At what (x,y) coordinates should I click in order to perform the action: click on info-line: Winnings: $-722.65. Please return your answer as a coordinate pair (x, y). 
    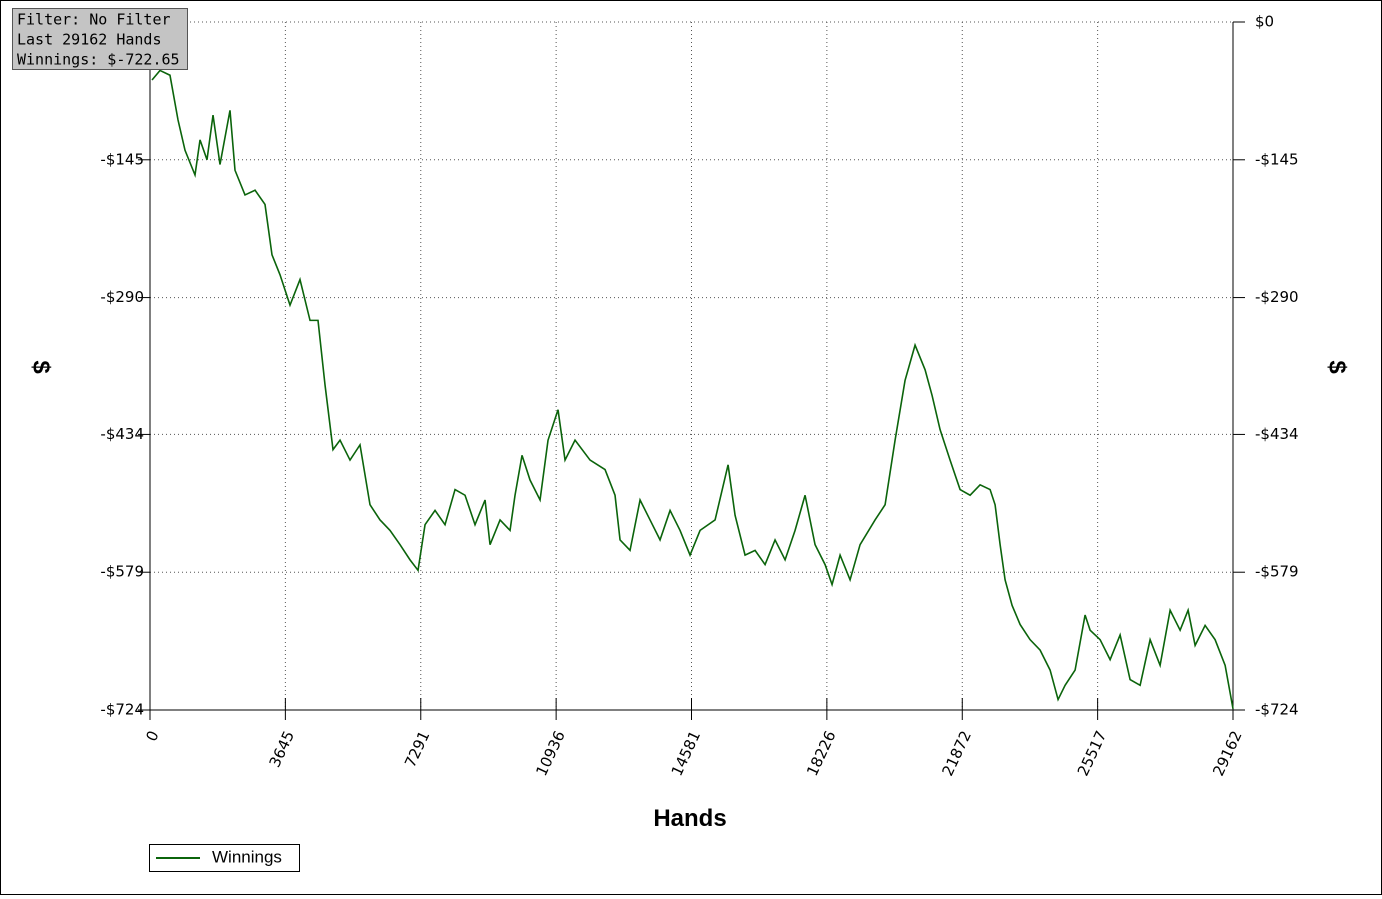
    Looking at the image, I should click on (98, 60).